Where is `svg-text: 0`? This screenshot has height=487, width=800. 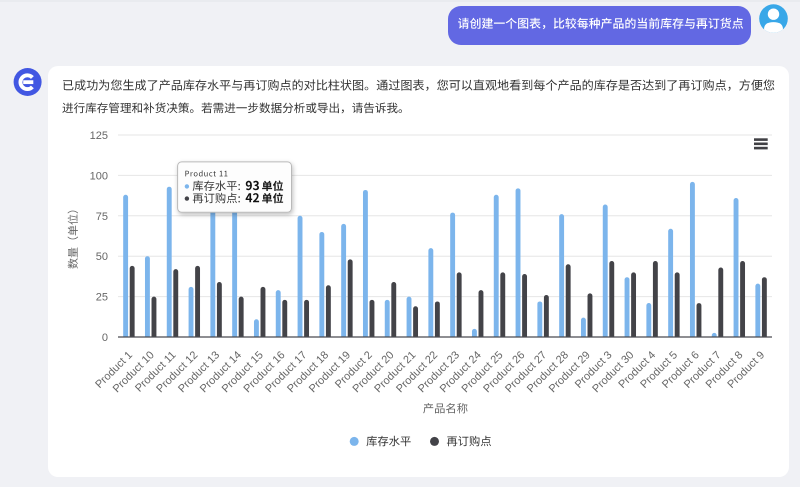
svg-text: 0 is located at coordinates (105, 338).